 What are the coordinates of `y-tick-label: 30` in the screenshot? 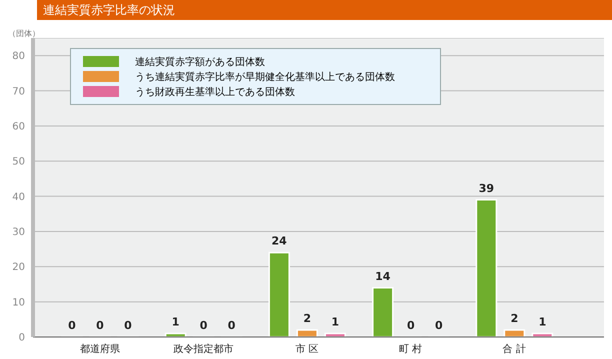 It's located at (18, 232).